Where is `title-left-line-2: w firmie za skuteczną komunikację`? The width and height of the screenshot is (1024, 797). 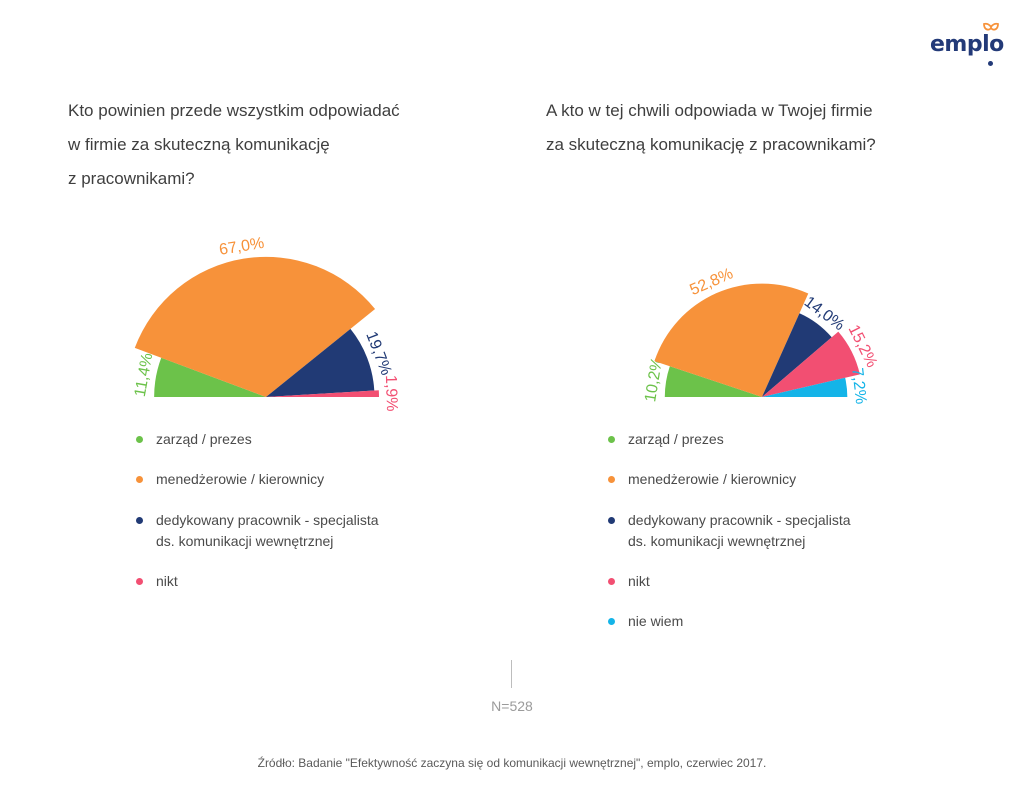
title-left-line-2: w firmie za skuteczną komunikację is located at coordinates (199, 144).